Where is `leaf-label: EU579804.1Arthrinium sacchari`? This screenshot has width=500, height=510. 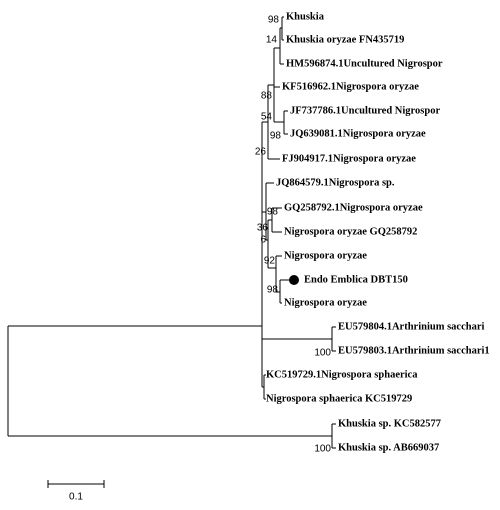
leaf-label: EU579804.1Arthrinium sacchari is located at coordinates (411, 326).